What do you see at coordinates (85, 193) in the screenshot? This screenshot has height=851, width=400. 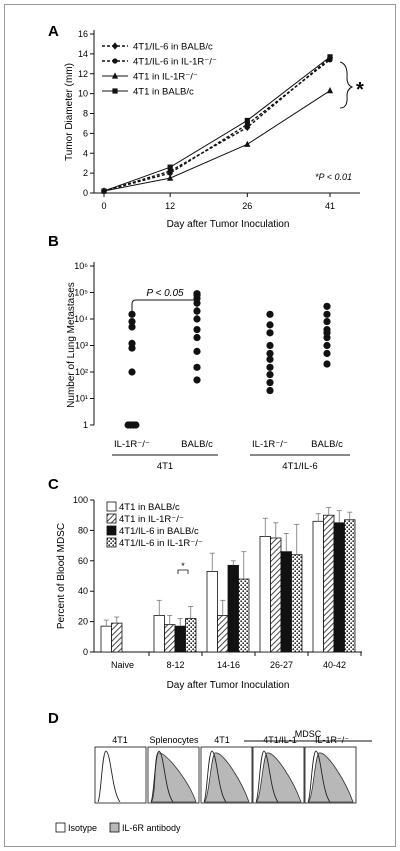 I see `y-tick-label: 0` at bounding box center [85, 193].